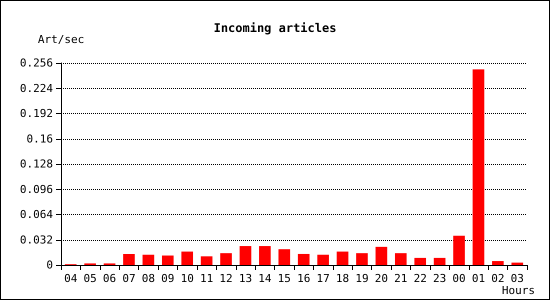 The image size is (550, 300). I want to click on y-tick-label: 0.192, so click(36, 113).